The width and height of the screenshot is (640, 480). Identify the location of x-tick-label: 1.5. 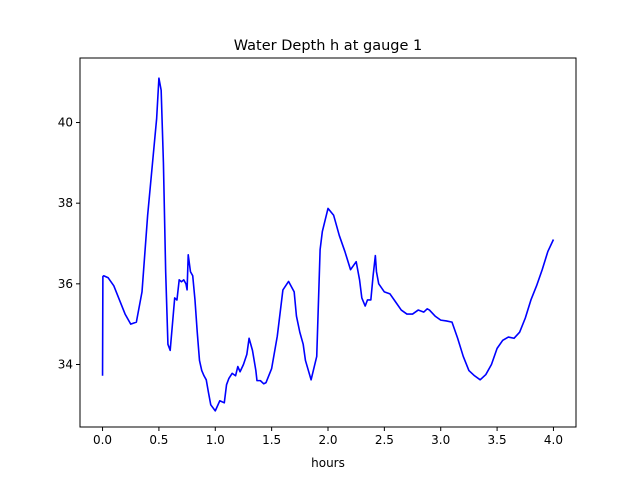
(271, 440).